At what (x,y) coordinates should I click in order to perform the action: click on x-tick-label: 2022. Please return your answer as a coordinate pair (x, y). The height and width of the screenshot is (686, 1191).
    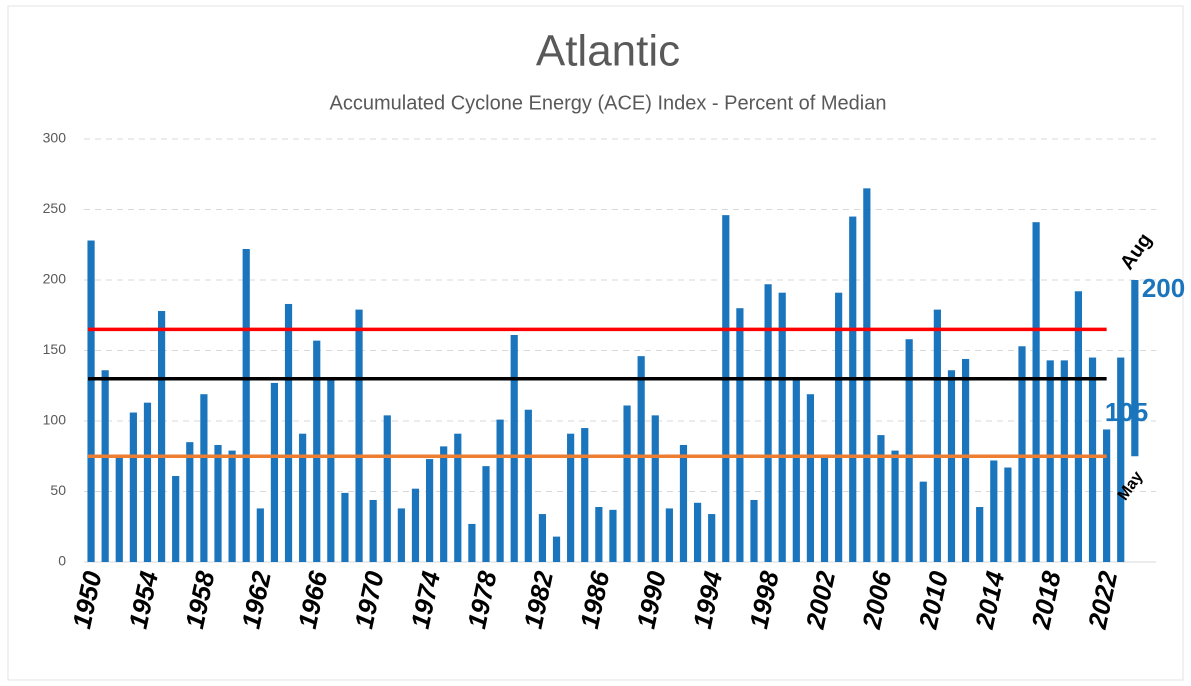
    Looking at the image, I should click on (1103, 600).